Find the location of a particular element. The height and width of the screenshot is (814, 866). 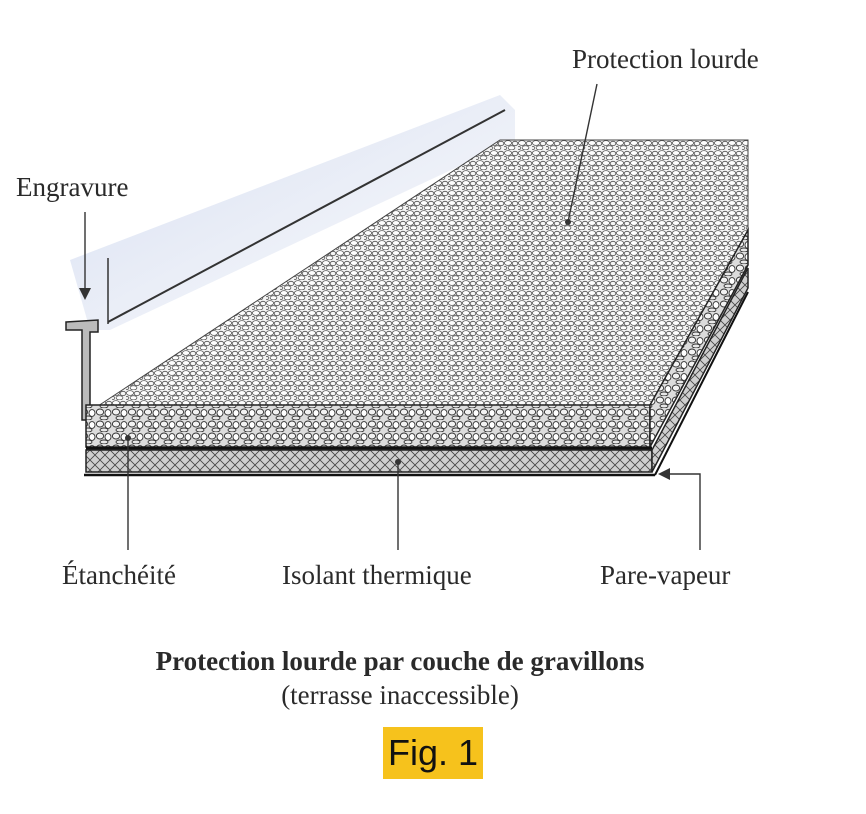

parapet-top-edge is located at coordinates (306, 216).